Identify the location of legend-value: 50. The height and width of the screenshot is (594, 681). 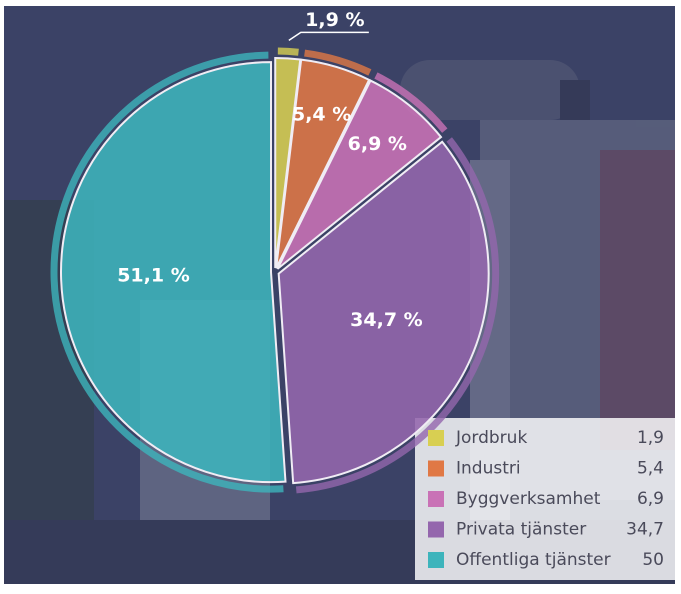
(653, 560).